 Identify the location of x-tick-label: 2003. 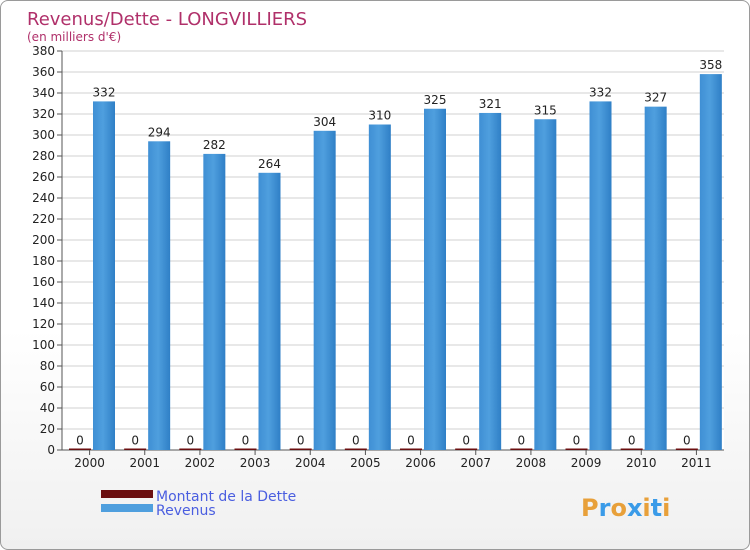
(255, 463).